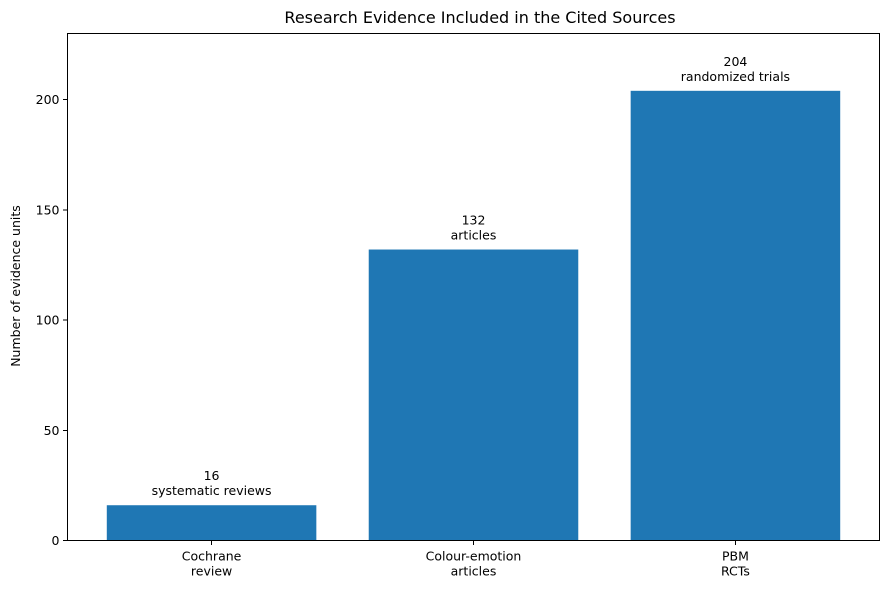 This screenshot has width=889, height=590. I want to click on bar-data-label: 204 randomized trials, so click(735, 69).